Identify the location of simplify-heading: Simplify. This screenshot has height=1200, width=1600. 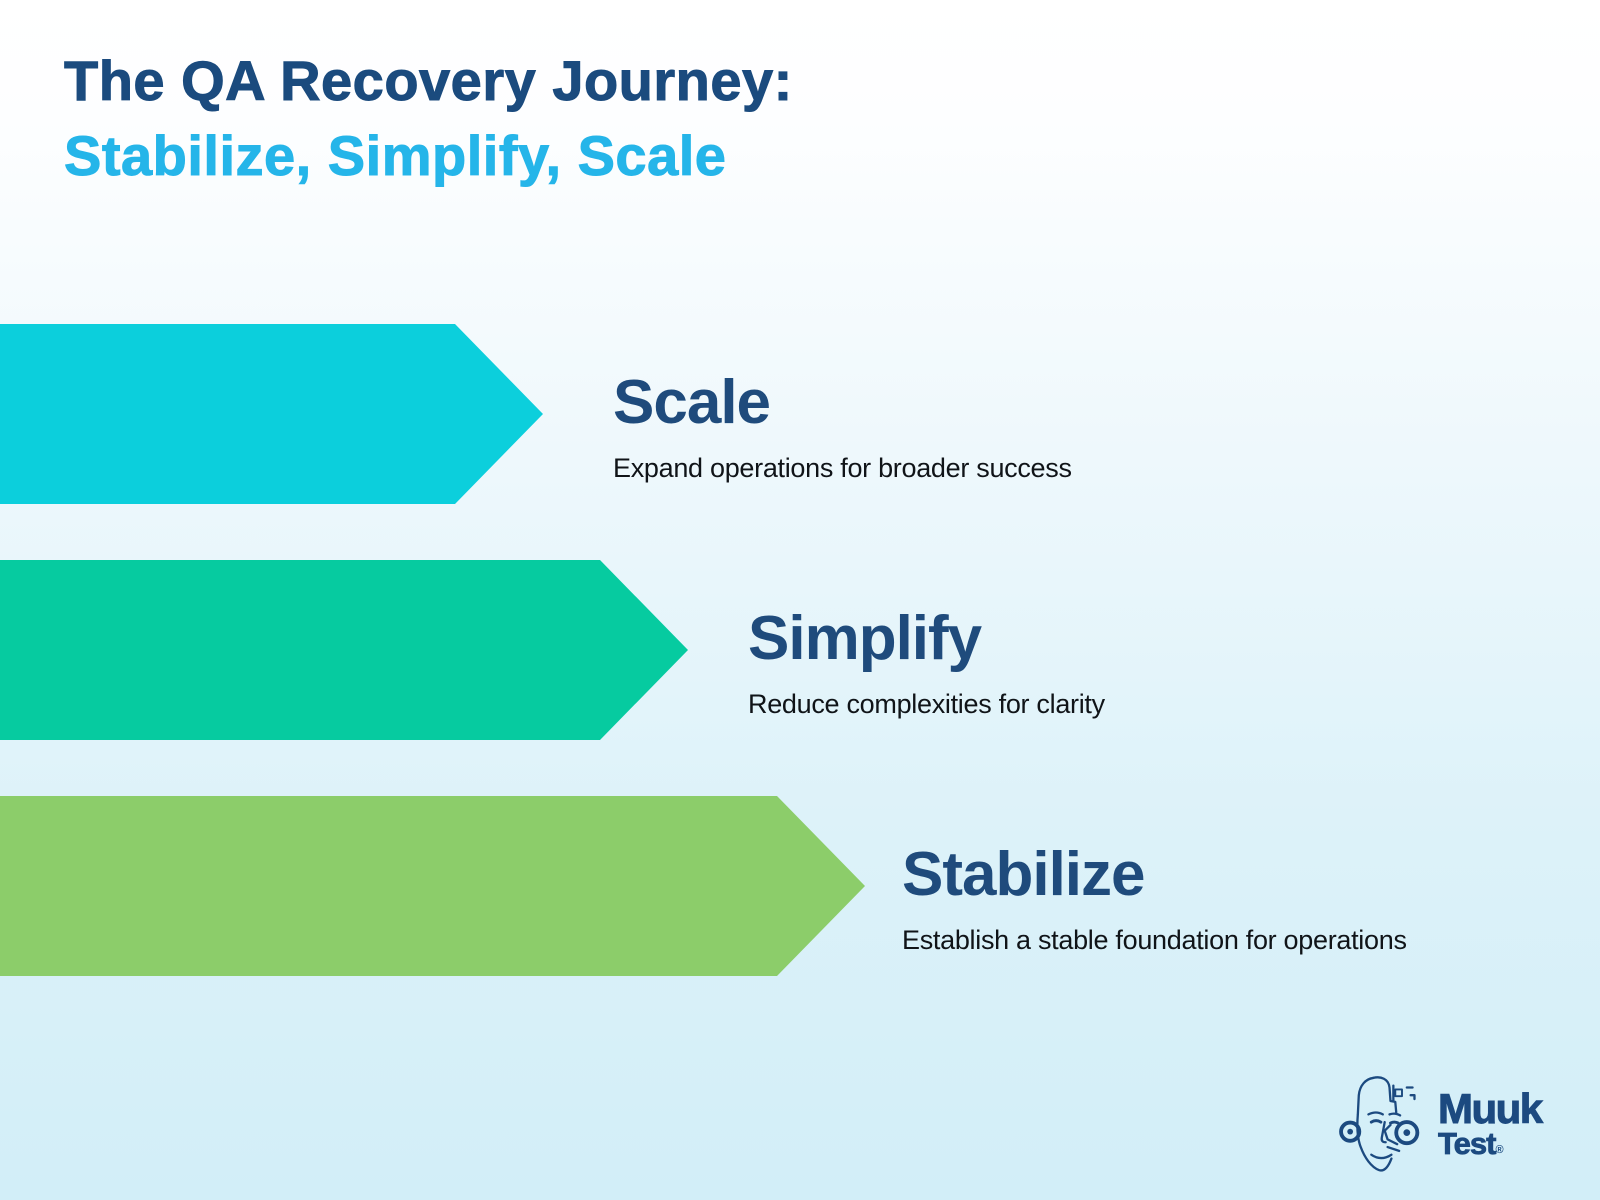
(865, 639).